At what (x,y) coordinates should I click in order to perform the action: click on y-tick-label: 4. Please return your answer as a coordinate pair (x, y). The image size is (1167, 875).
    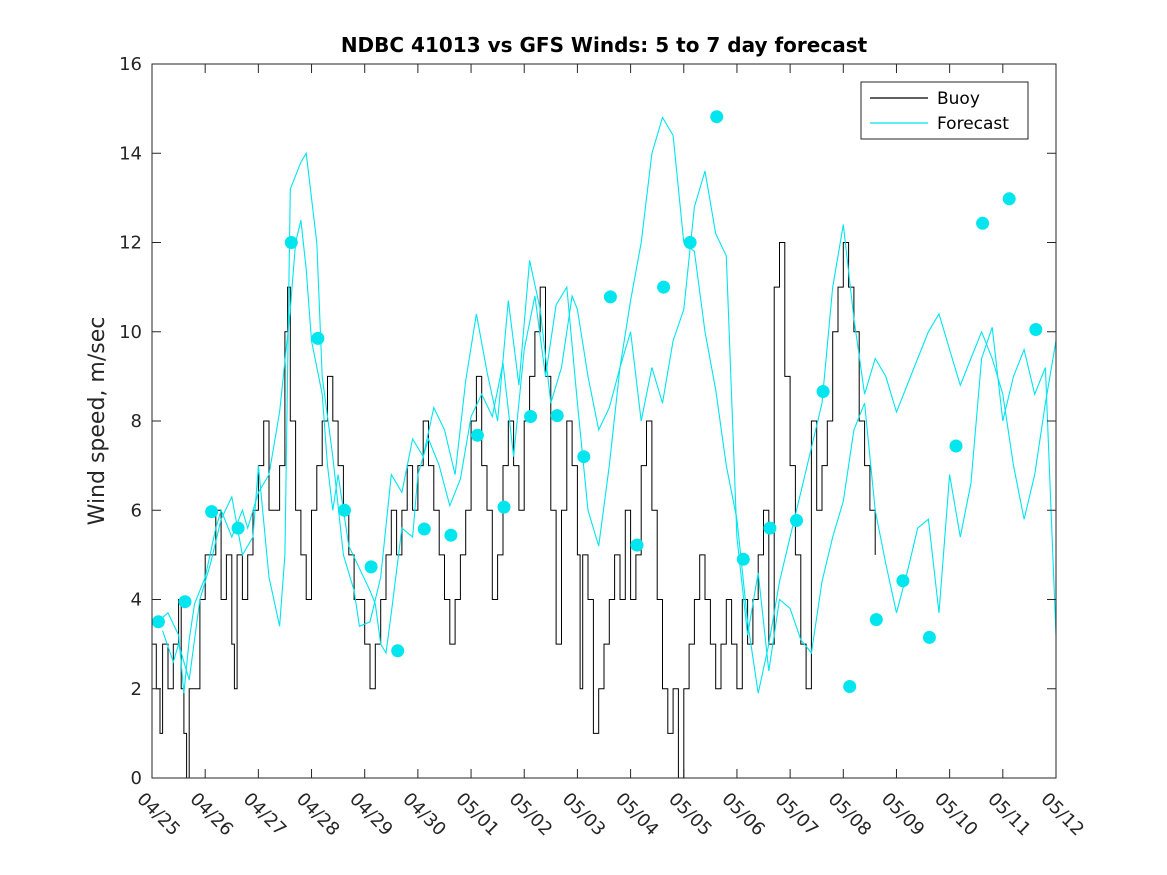
    Looking at the image, I should click on (136, 600).